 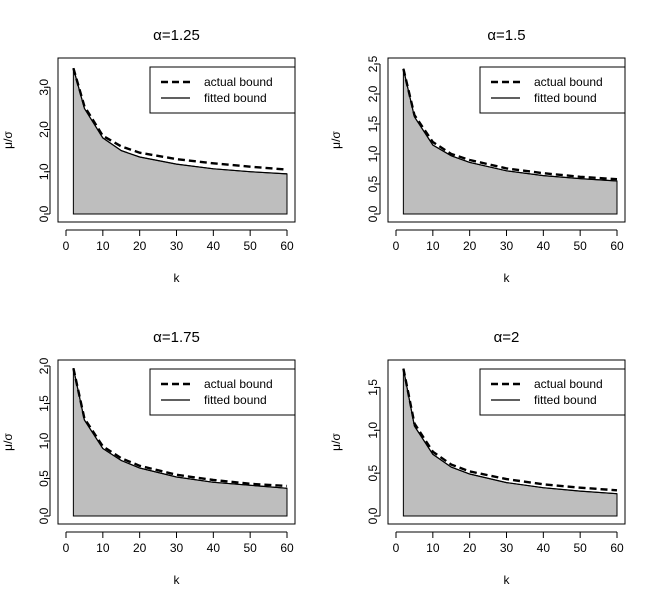 I want to click on chart-title: α=1.25, so click(x=176, y=35).